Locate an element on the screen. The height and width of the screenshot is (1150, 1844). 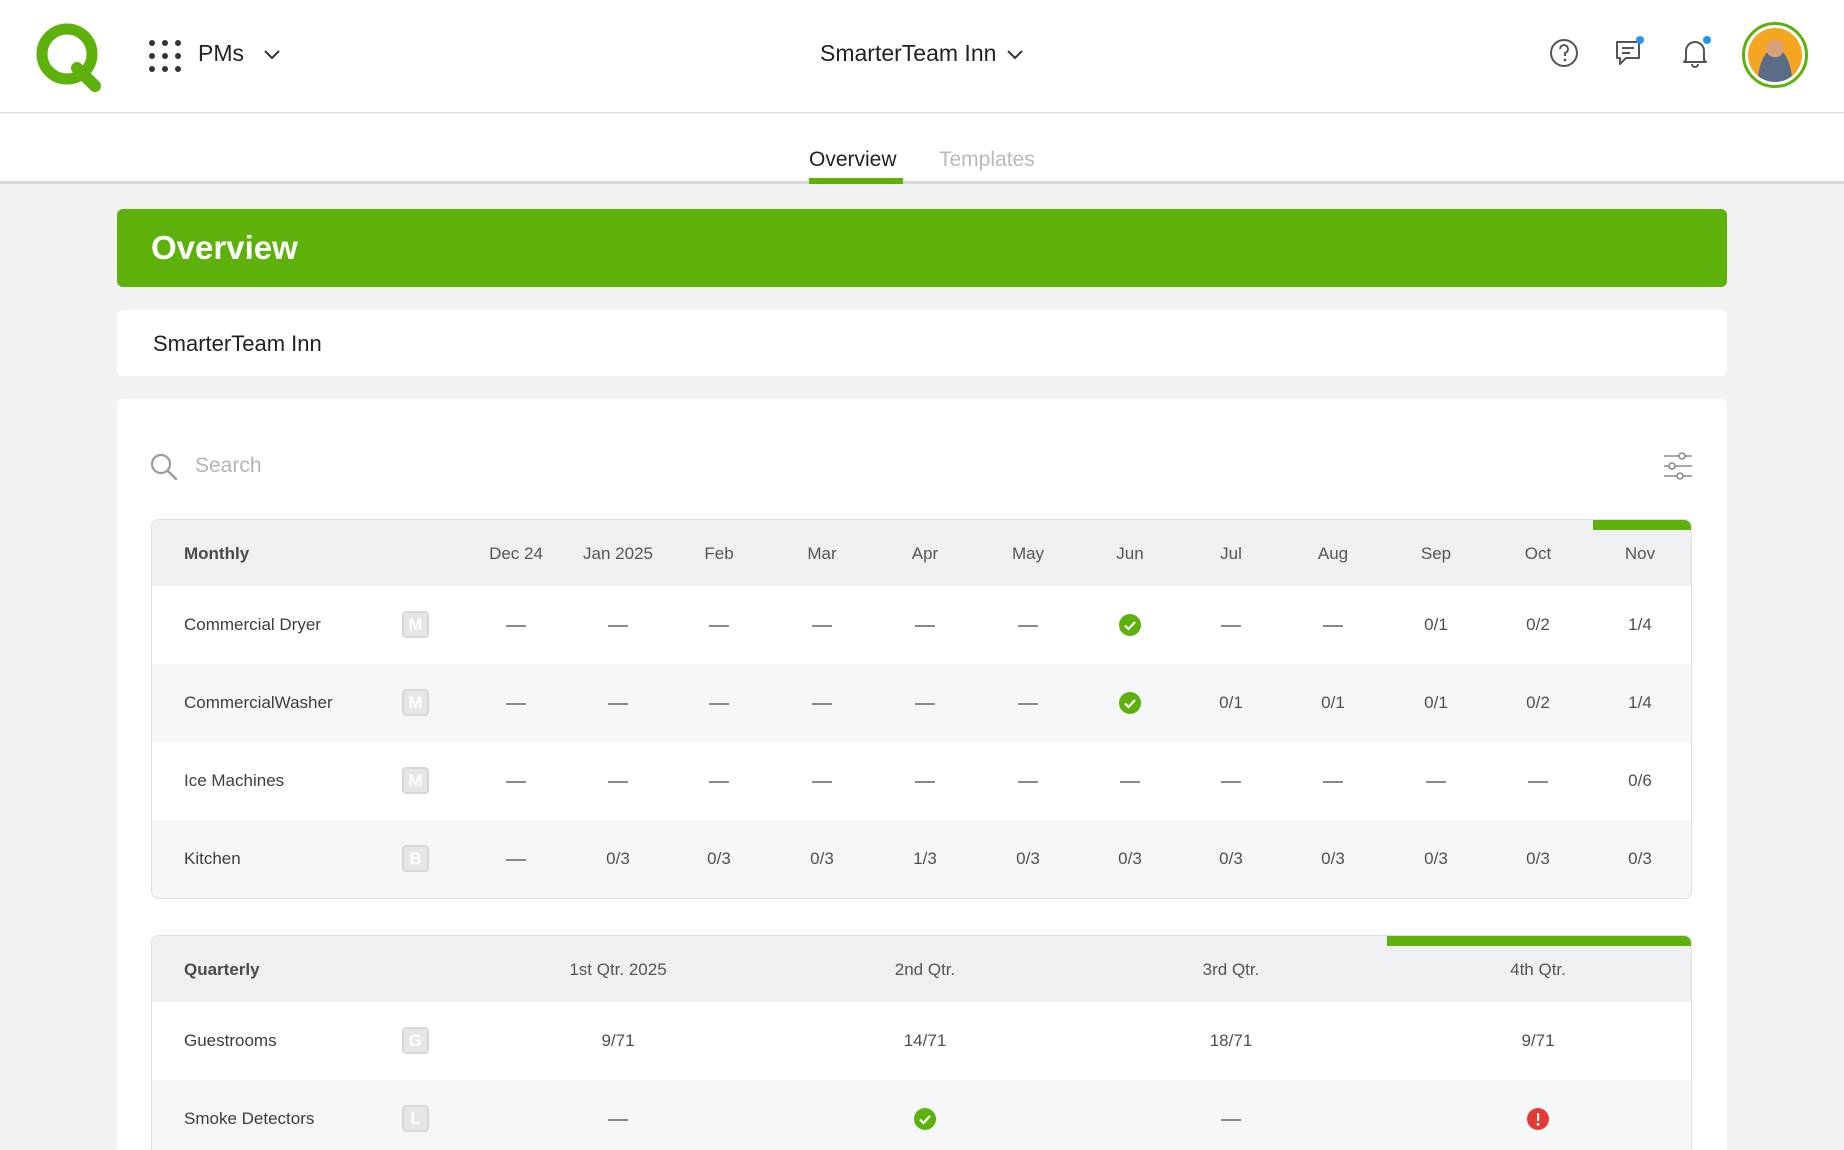
frequency-badge: B is located at coordinates (415, 858).